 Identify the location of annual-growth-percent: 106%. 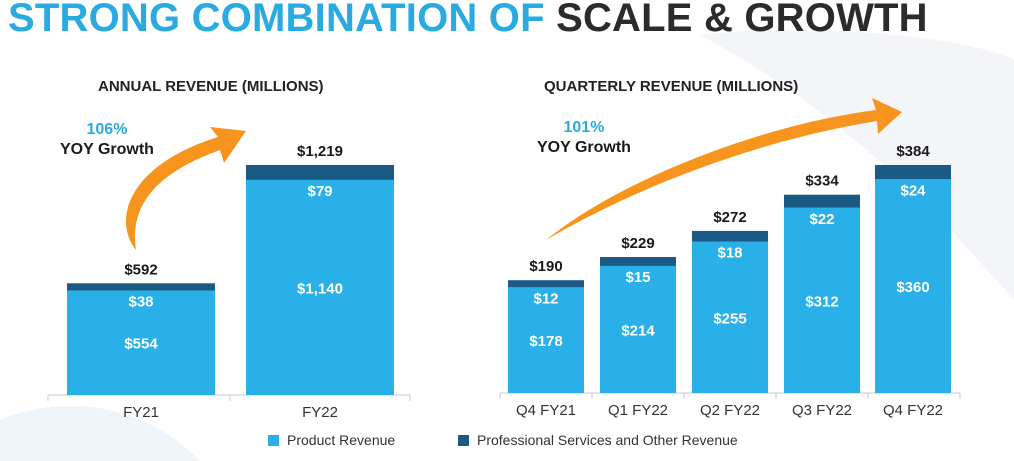
(107, 129).